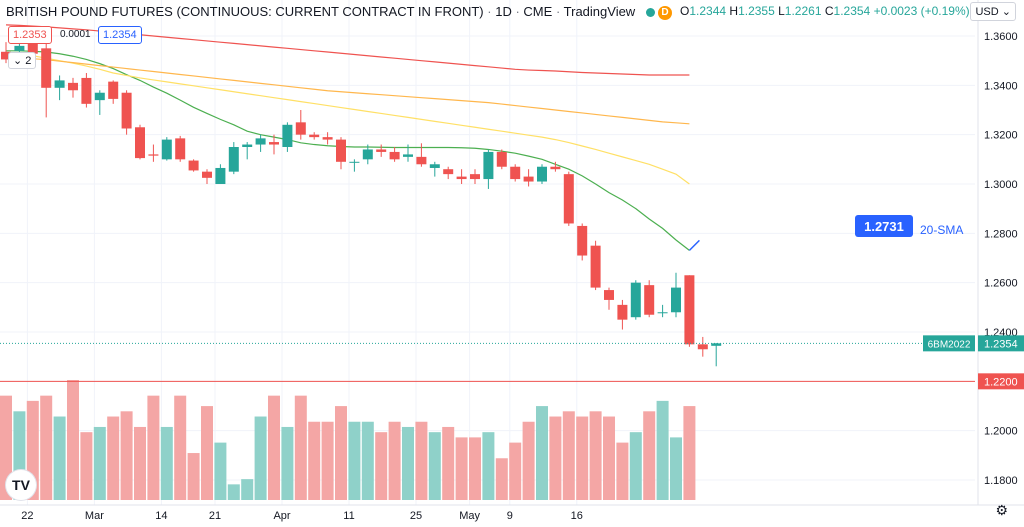 The width and height of the screenshot is (1024, 527). I want to click on currency-selector: USD ⌄, so click(993, 11).